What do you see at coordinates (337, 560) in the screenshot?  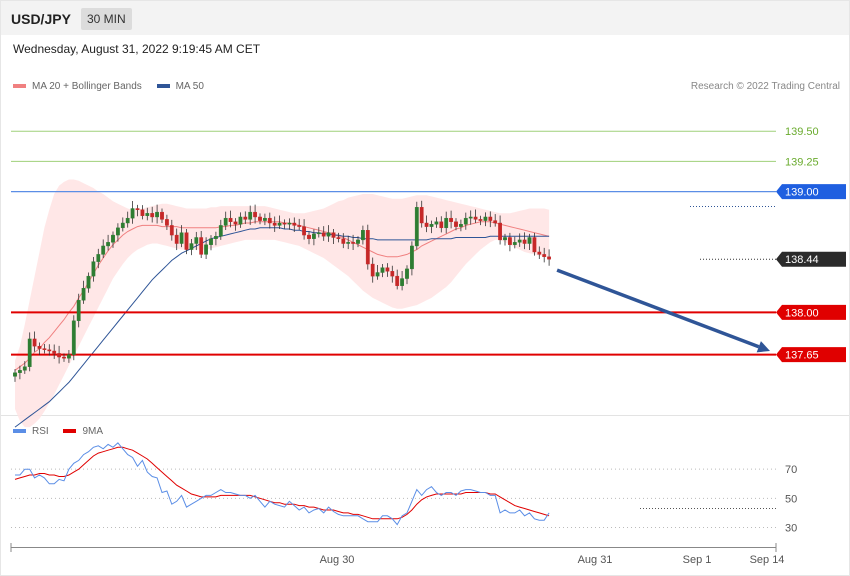 I see `x-tick-label: Aug 30` at bounding box center [337, 560].